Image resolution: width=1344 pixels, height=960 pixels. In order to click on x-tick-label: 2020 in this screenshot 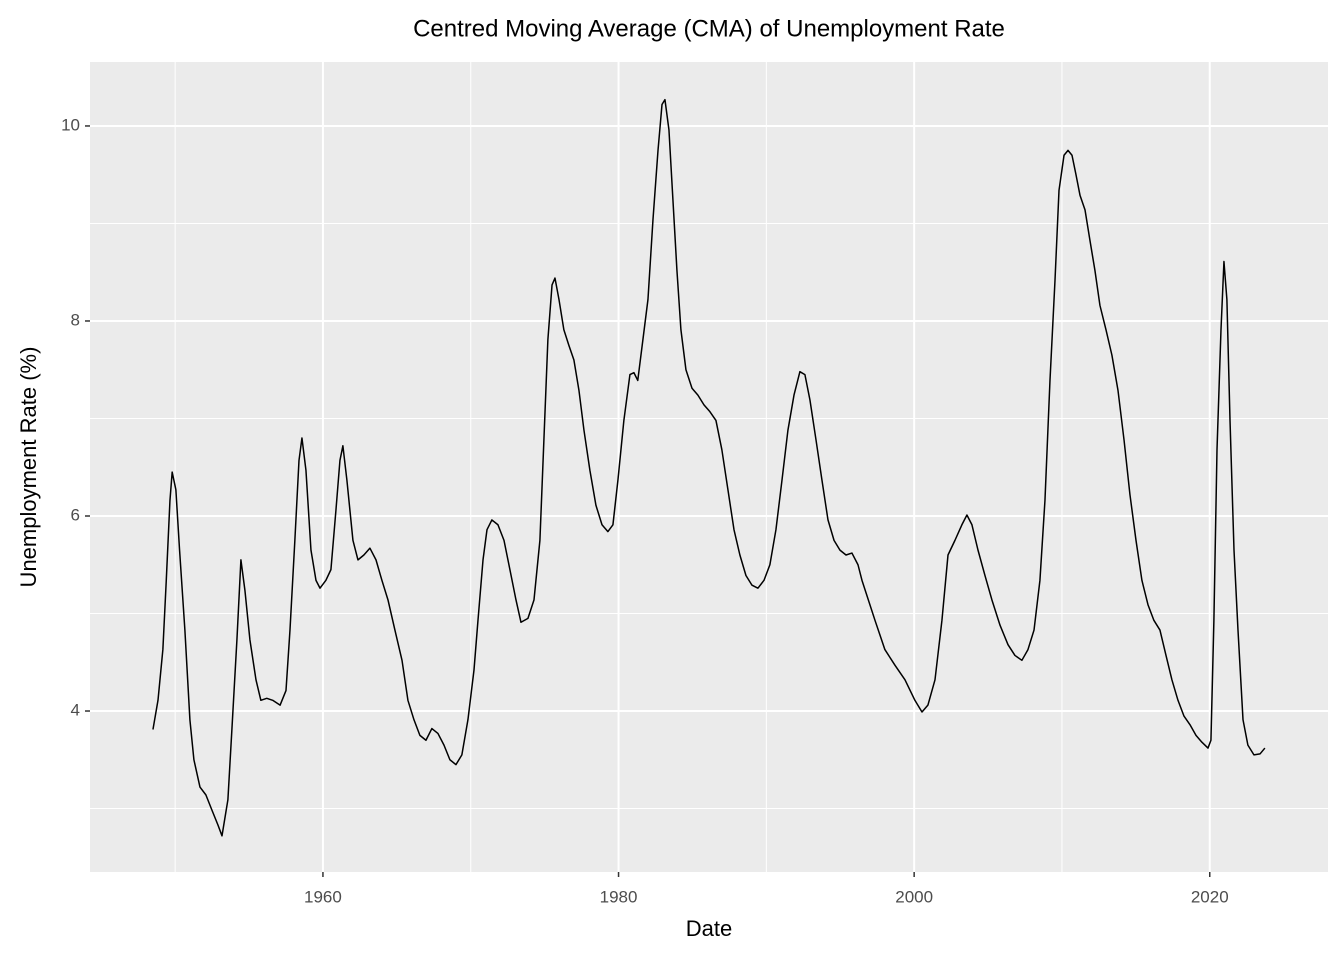, I will do `click(1210, 896)`.